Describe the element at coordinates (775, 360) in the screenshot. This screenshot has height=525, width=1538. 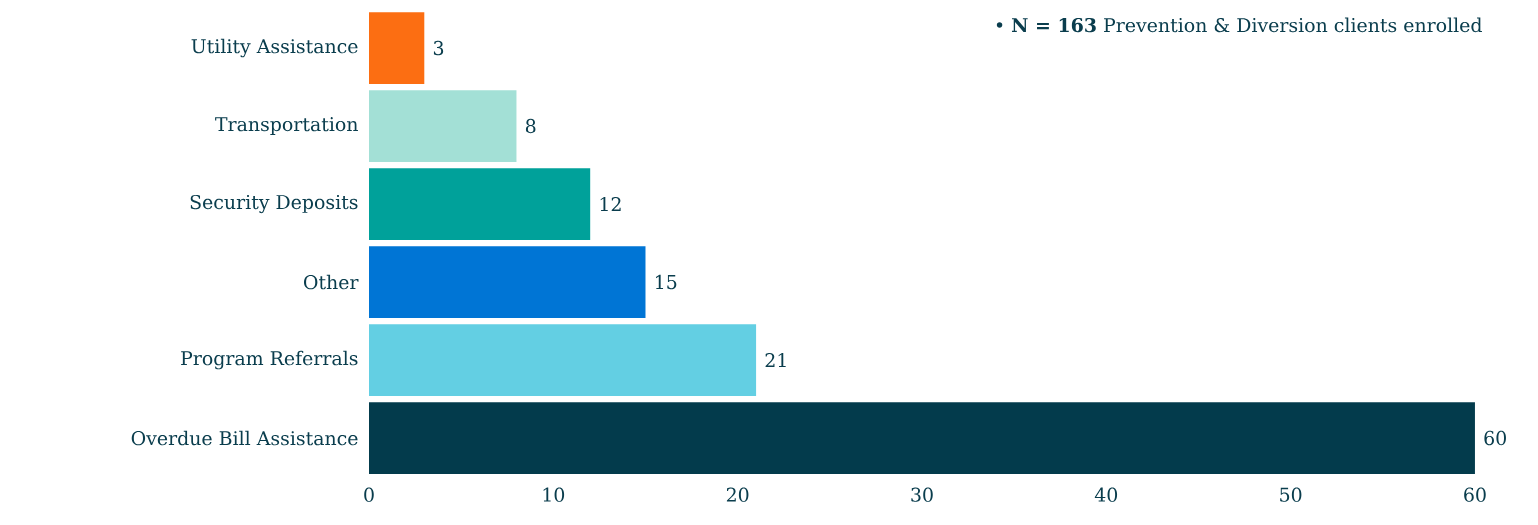
I see `data-label: 21` at that location.